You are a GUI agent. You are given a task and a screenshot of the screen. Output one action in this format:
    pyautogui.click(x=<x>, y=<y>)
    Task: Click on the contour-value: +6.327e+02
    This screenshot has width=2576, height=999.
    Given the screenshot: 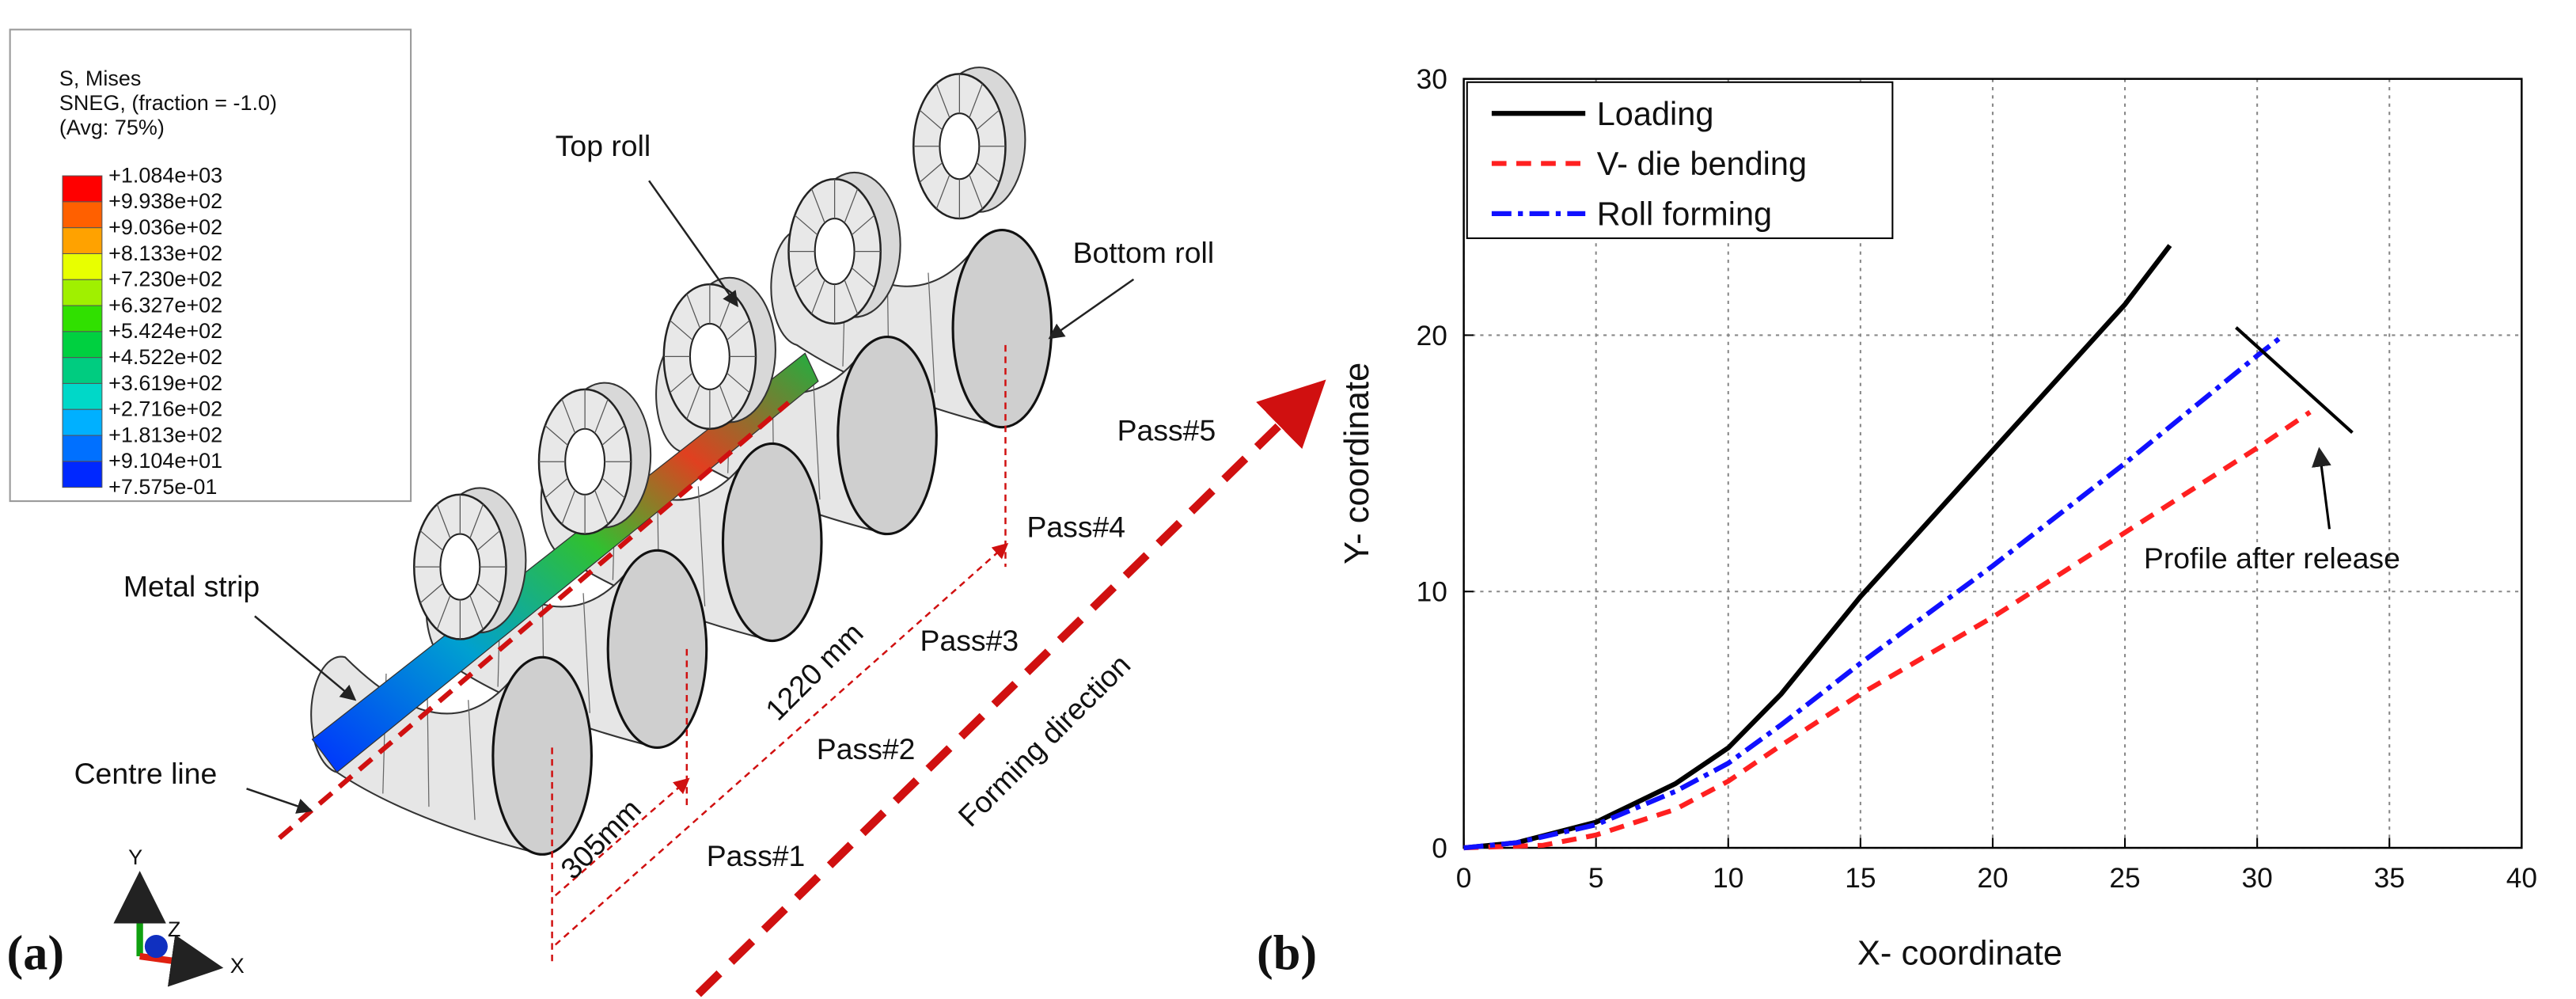 What is the action you would take?
    pyautogui.click(x=165, y=305)
    